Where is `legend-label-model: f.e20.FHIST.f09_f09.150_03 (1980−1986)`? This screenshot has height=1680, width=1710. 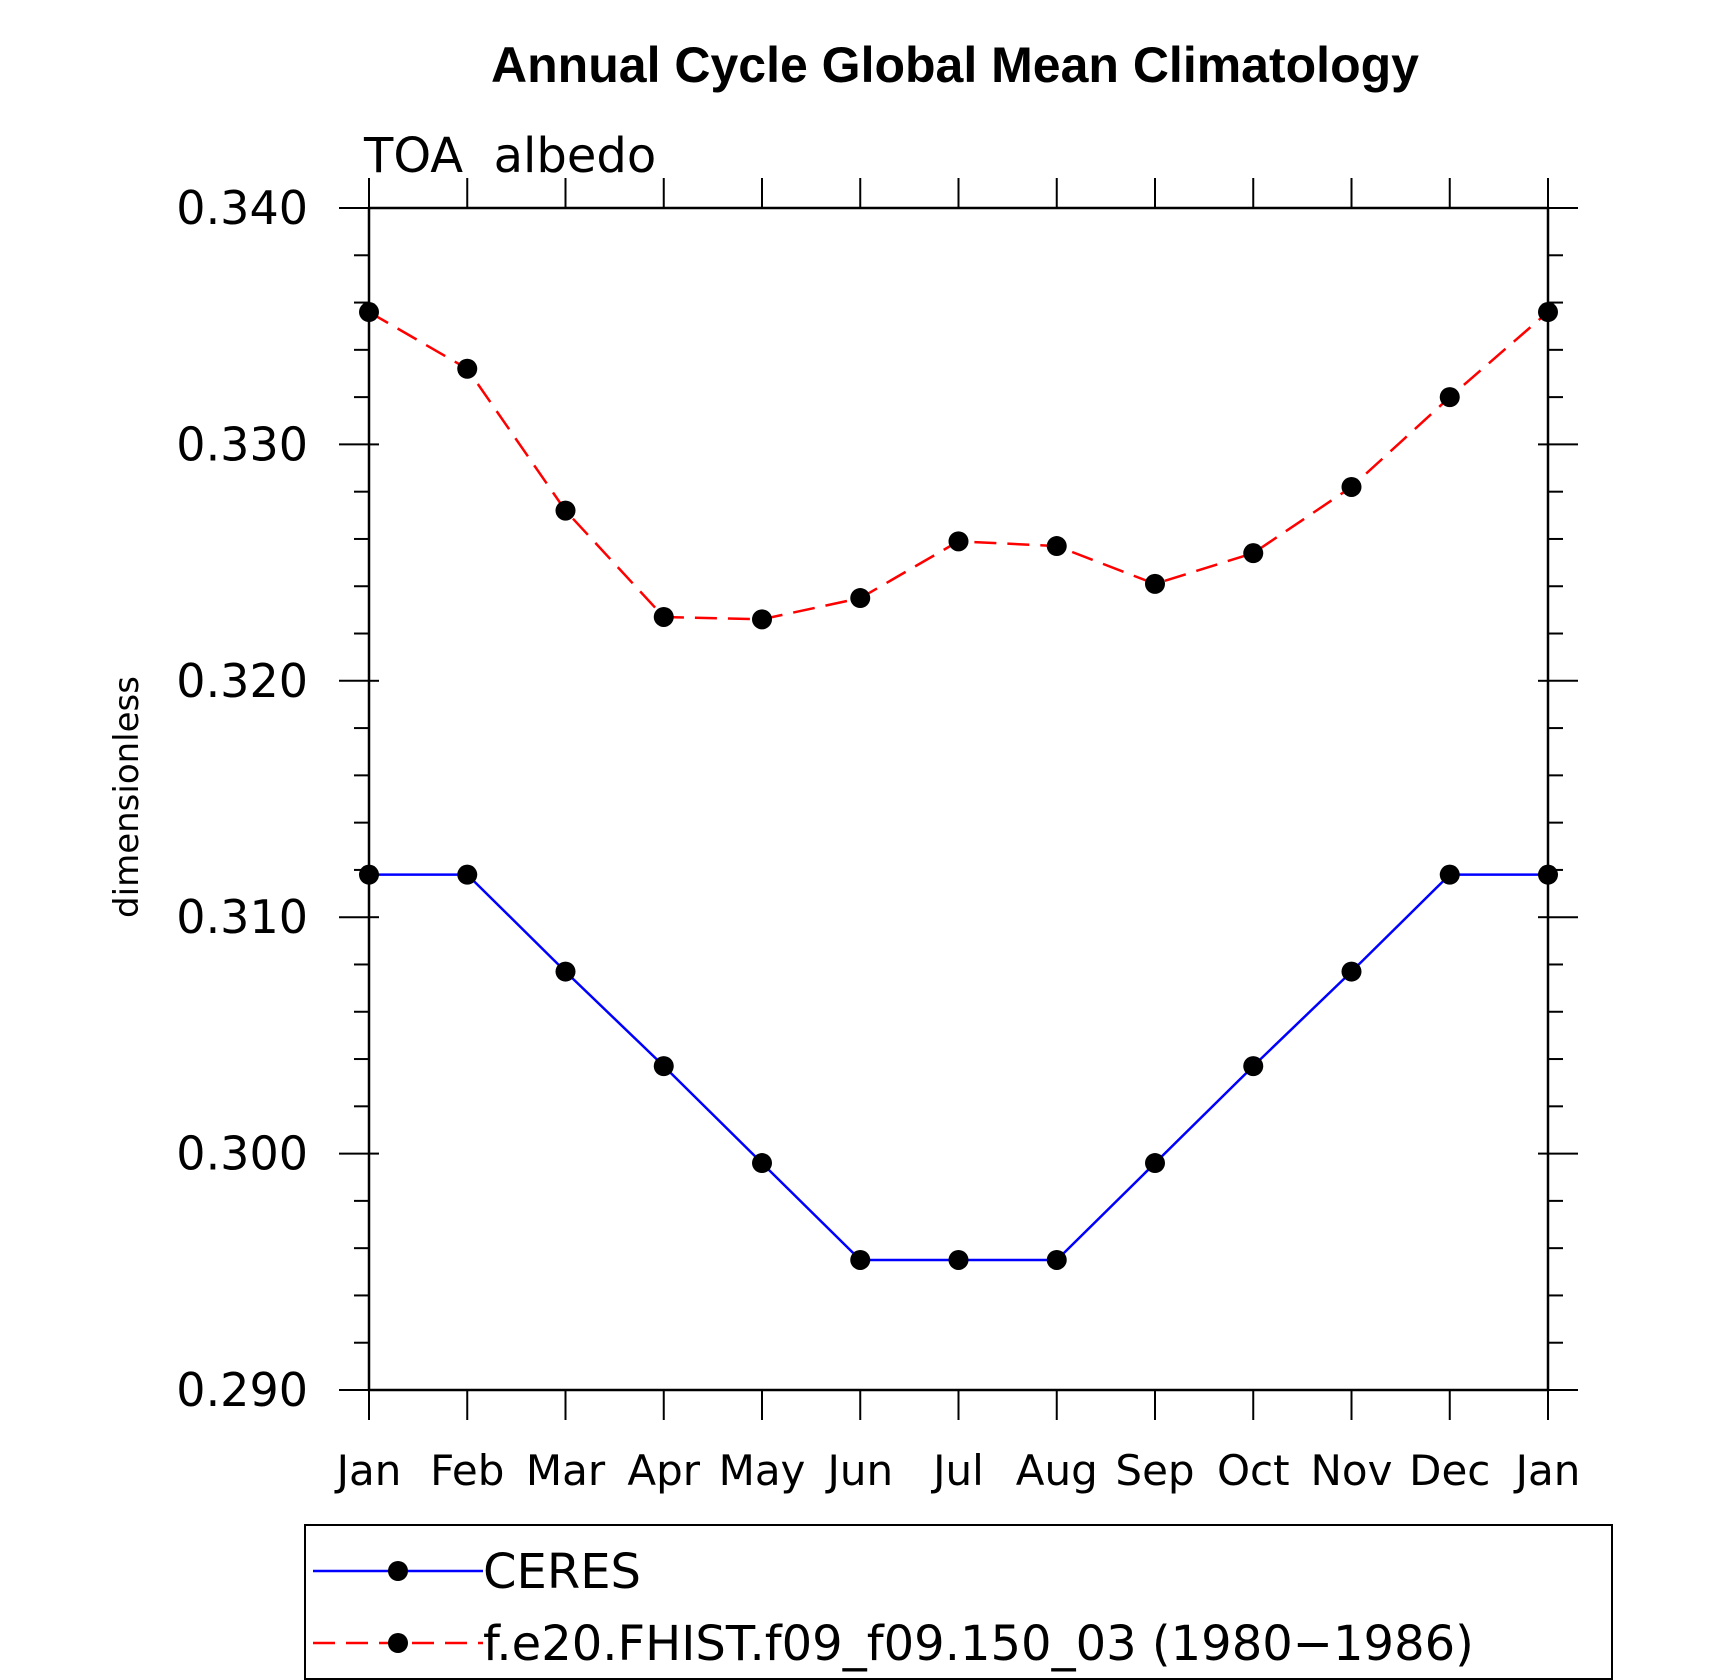
legend-label-model: f.e20.FHIST.f09_f09.150_03 (1980−1986) is located at coordinates (978, 1644).